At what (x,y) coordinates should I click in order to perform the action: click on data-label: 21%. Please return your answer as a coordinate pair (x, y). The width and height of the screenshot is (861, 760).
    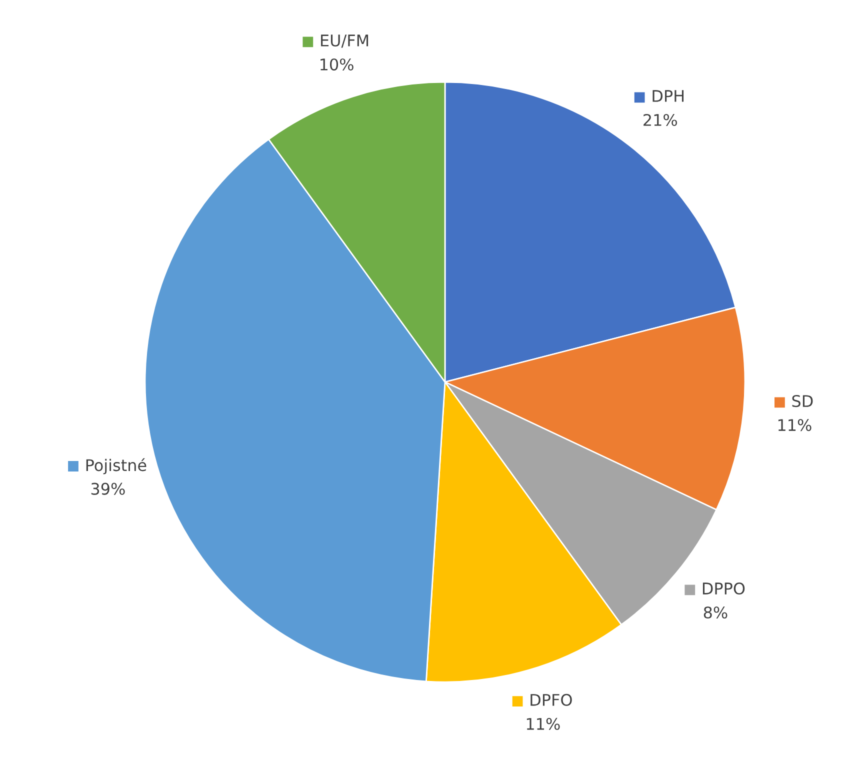
    Looking at the image, I should click on (660, 120).